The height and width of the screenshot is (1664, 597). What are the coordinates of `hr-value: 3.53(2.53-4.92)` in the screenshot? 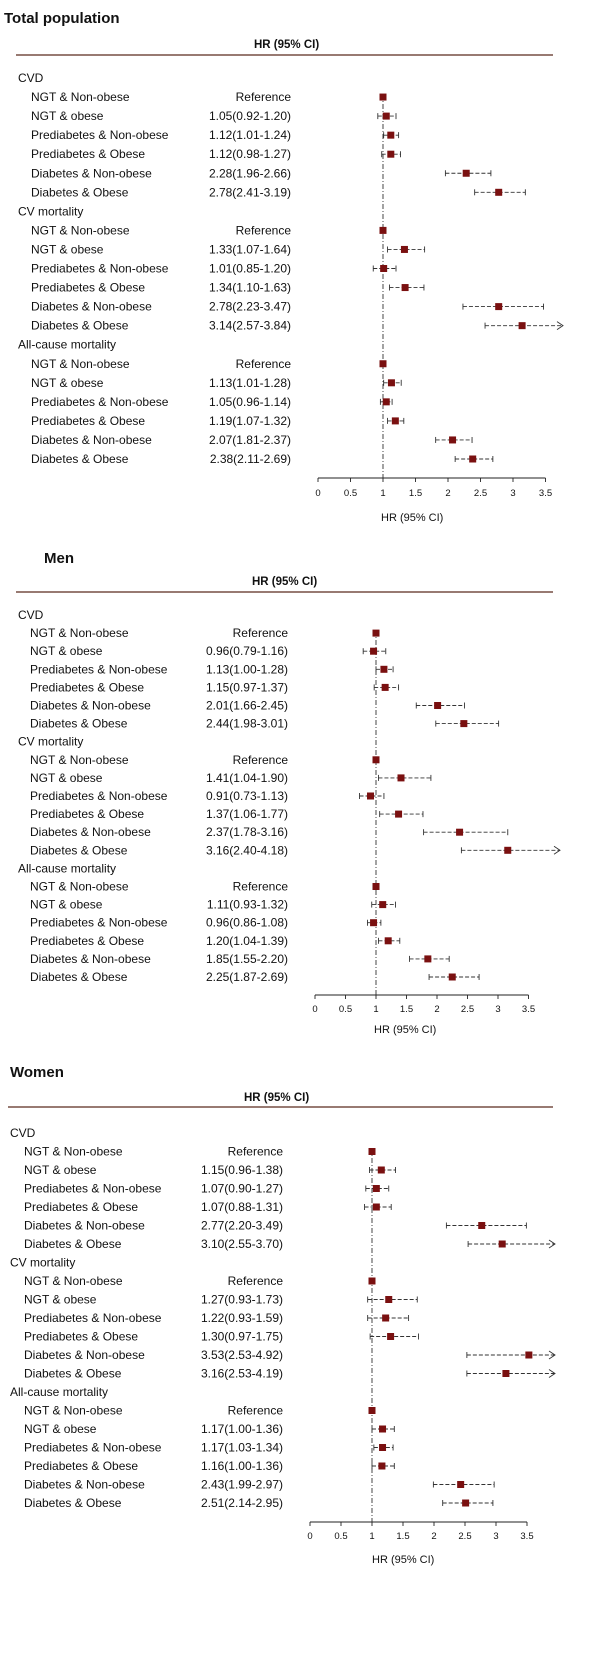 It's located at (242, 1355).